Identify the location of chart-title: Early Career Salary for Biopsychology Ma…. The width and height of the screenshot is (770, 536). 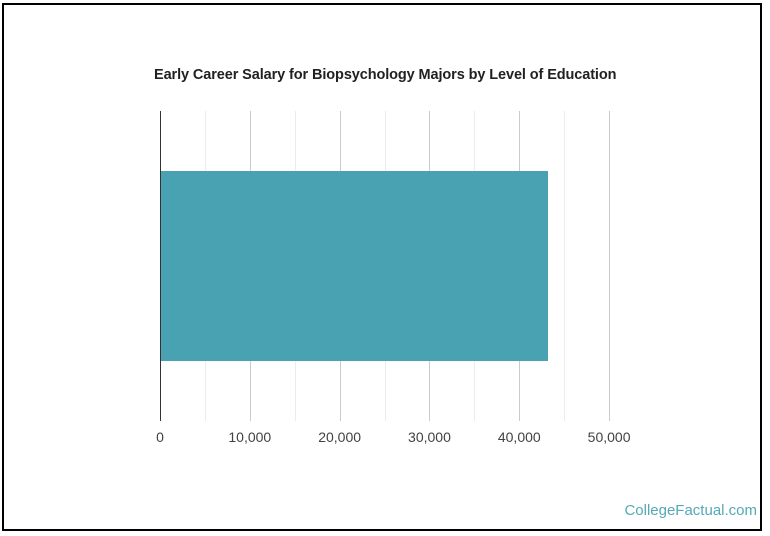
(385, 75).